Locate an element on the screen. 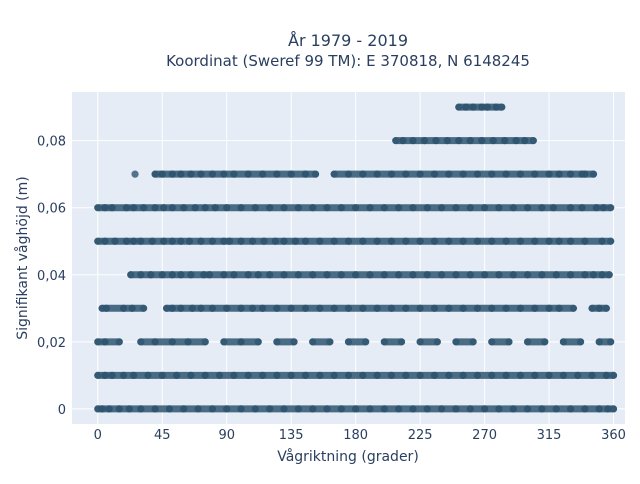 The width and height of the screenshot is (640, 484). x-tick-label: 135 is located at coordinates (291, 435).